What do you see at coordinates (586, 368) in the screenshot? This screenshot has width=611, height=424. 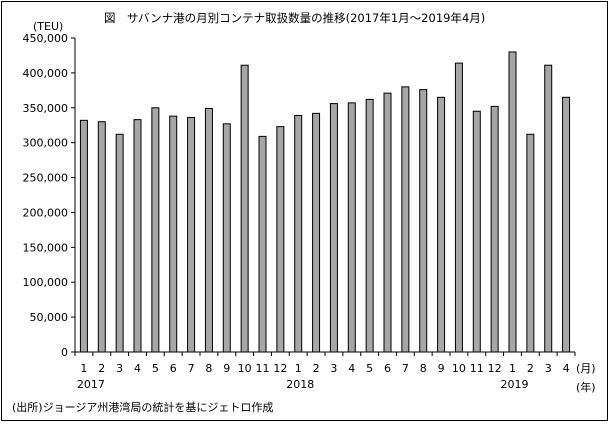 I see `month-suffix: (月)` at bounding box center [586, 368].